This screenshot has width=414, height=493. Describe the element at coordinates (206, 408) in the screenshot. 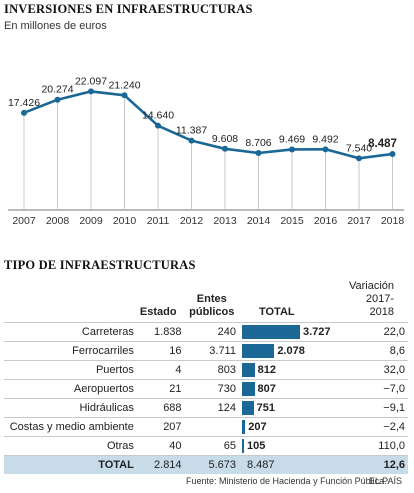

I see `table-row: Hidráulicas 688 124 751 −9,1` at that location.